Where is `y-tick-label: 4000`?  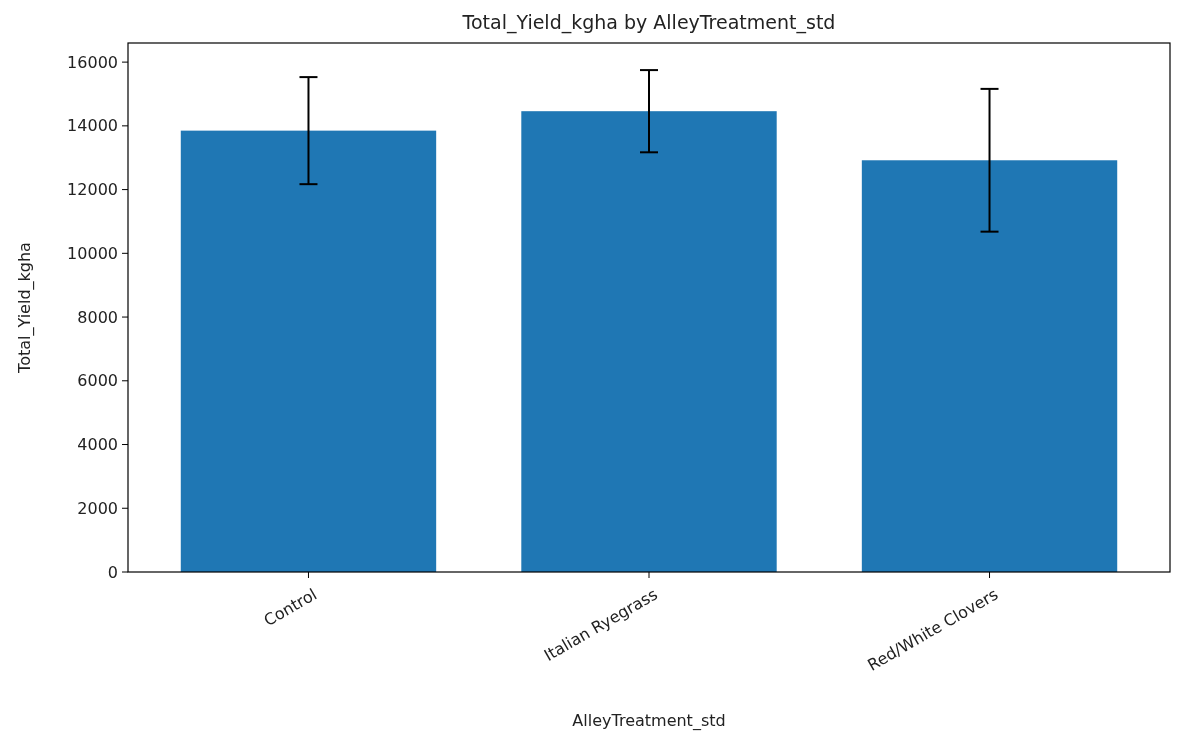
y-tick-label: 4000 is located at coordinates (97, 445).